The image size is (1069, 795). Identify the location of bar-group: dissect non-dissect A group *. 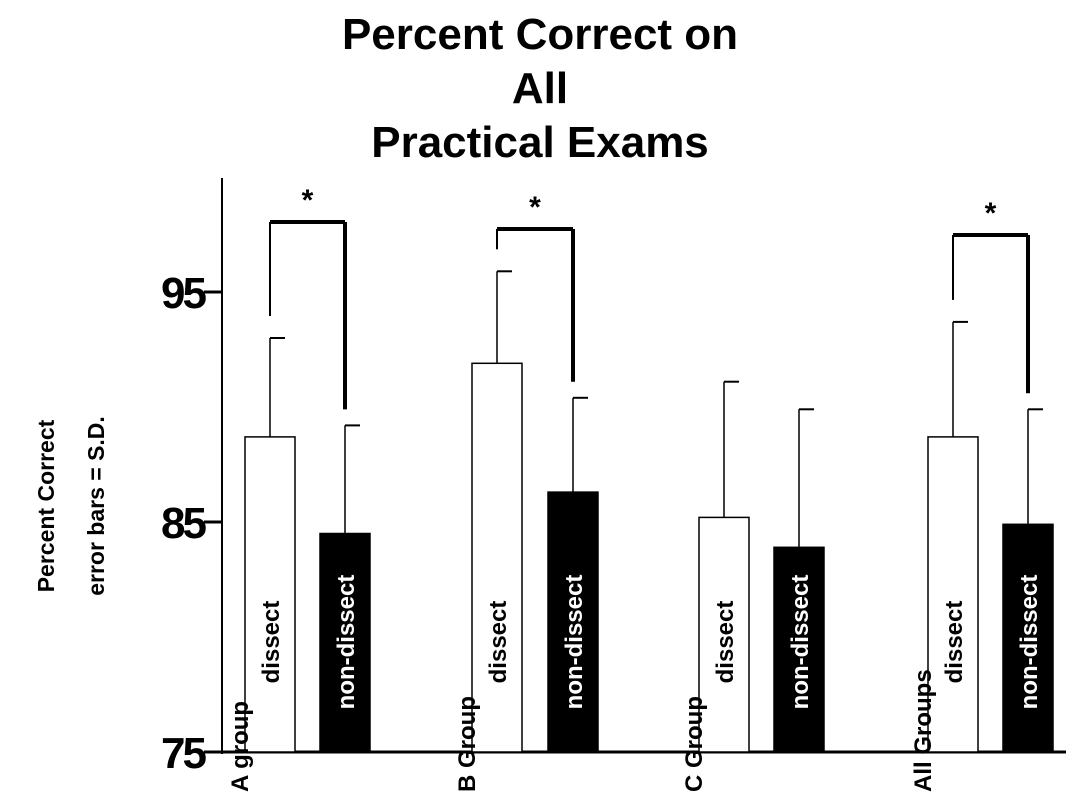
(299, 488).